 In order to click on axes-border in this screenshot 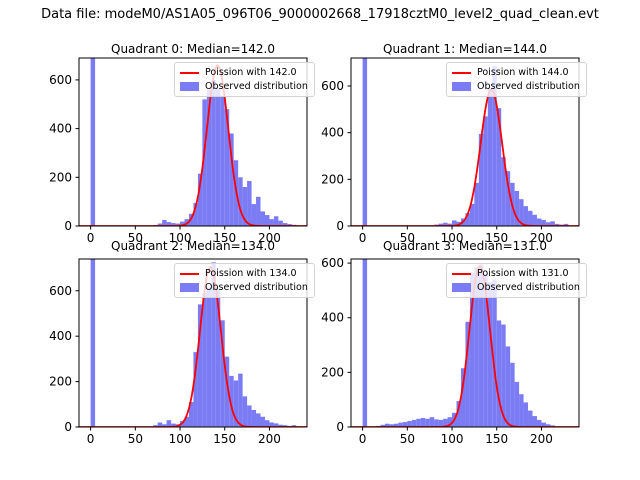, I will do `click(193, 343)`.